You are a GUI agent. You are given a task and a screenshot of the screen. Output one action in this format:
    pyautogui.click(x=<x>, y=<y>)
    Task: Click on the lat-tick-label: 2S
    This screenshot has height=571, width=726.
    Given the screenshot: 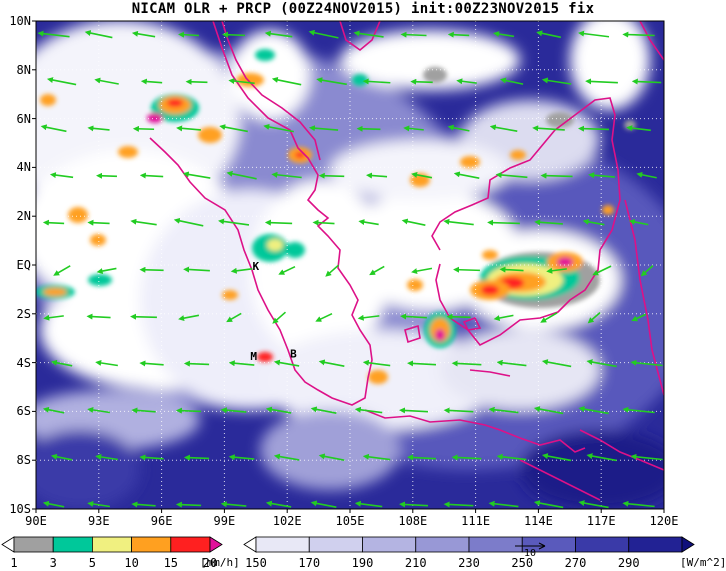 What is the action you would take?
    pyautogui.click(x=23, y=313)
    